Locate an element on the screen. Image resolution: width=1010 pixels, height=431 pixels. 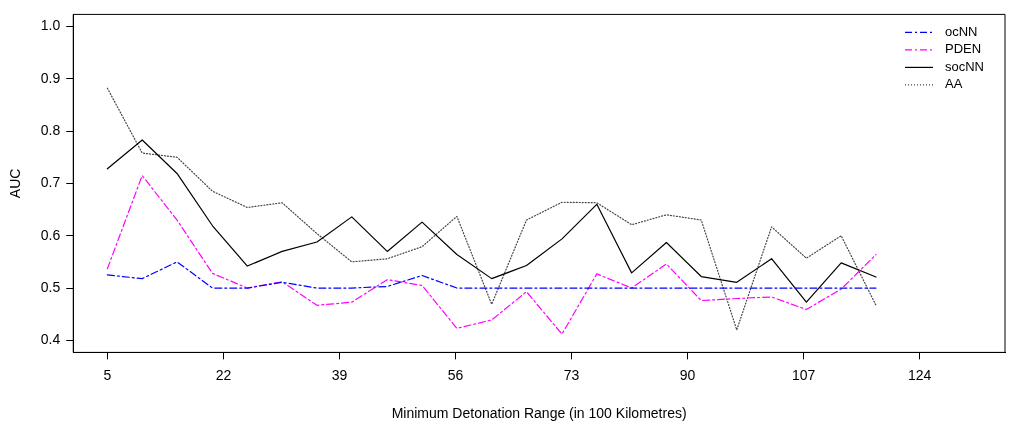
legend-label: ocNN is located at coordinates (961, 31).